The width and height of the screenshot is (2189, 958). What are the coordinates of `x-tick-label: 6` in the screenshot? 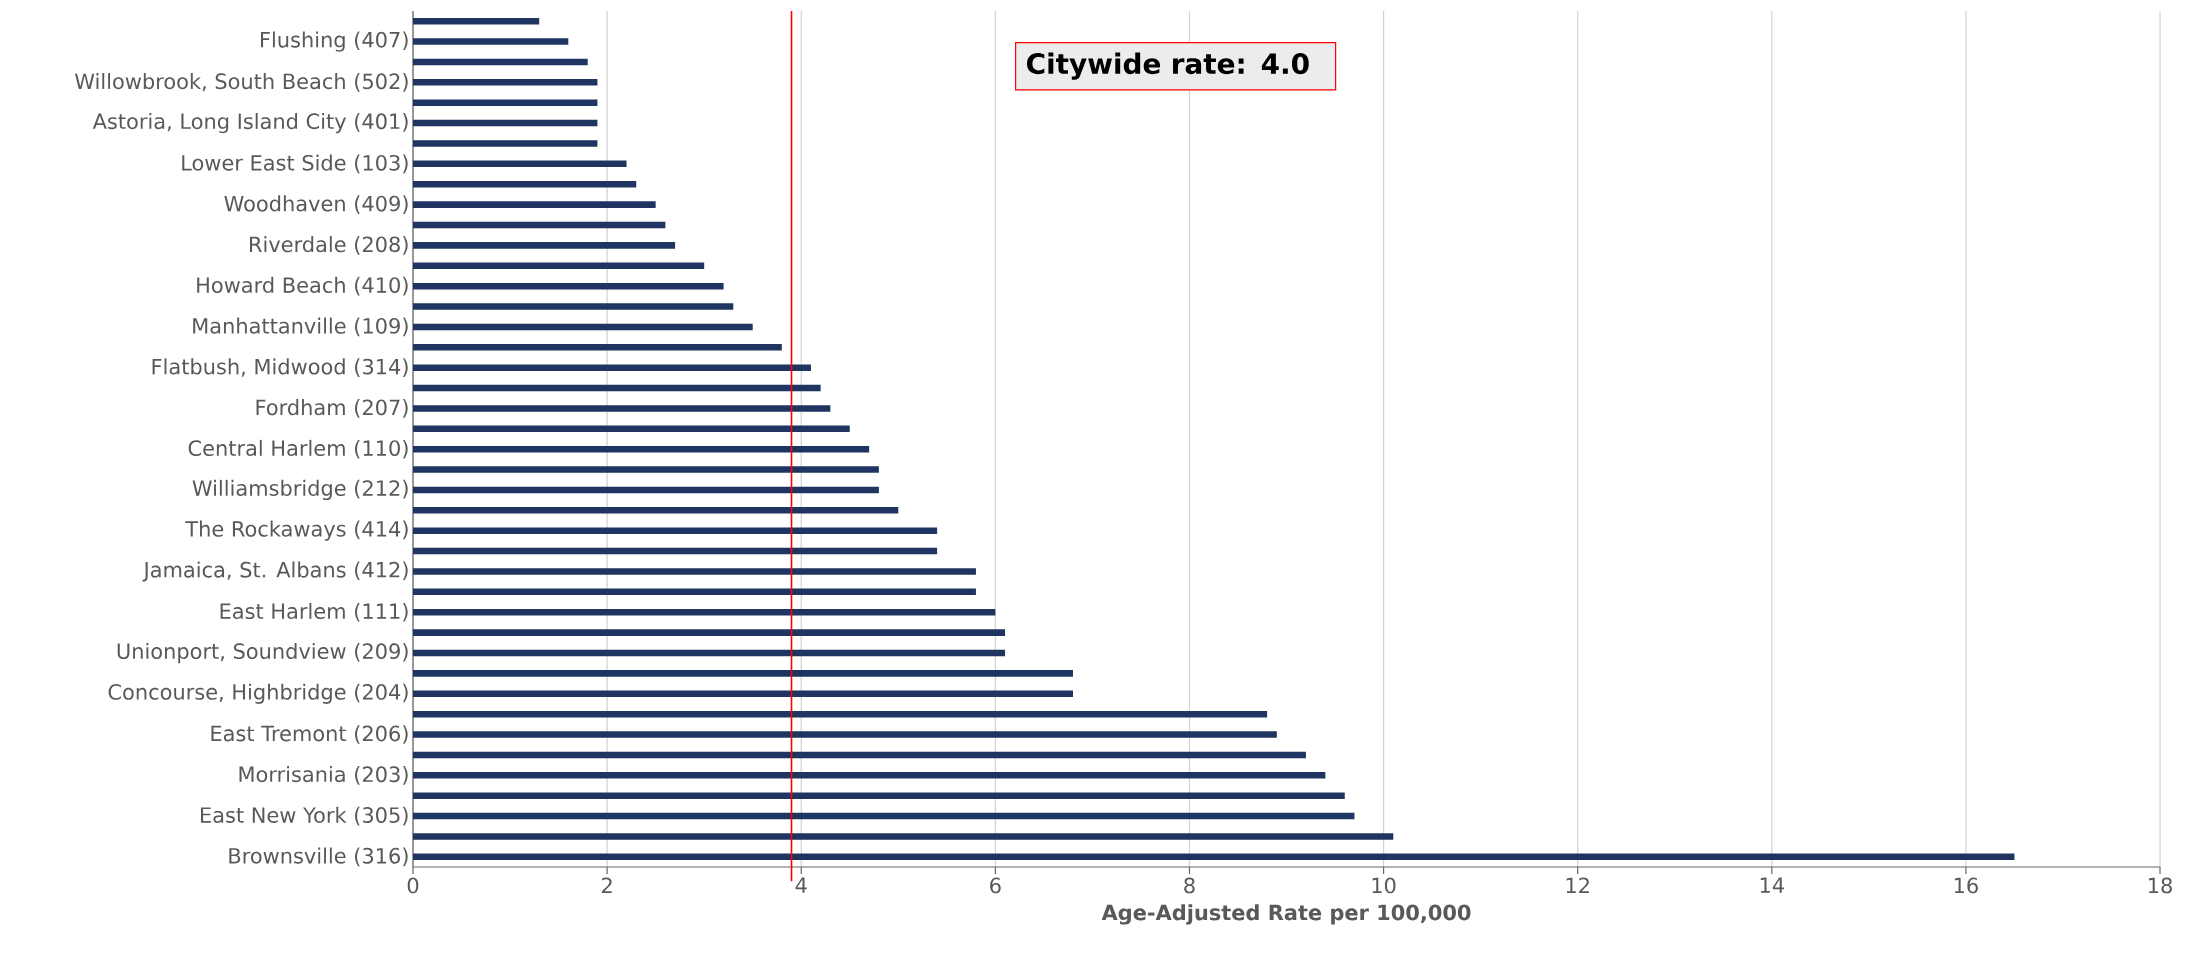 It's located at (995, 885).